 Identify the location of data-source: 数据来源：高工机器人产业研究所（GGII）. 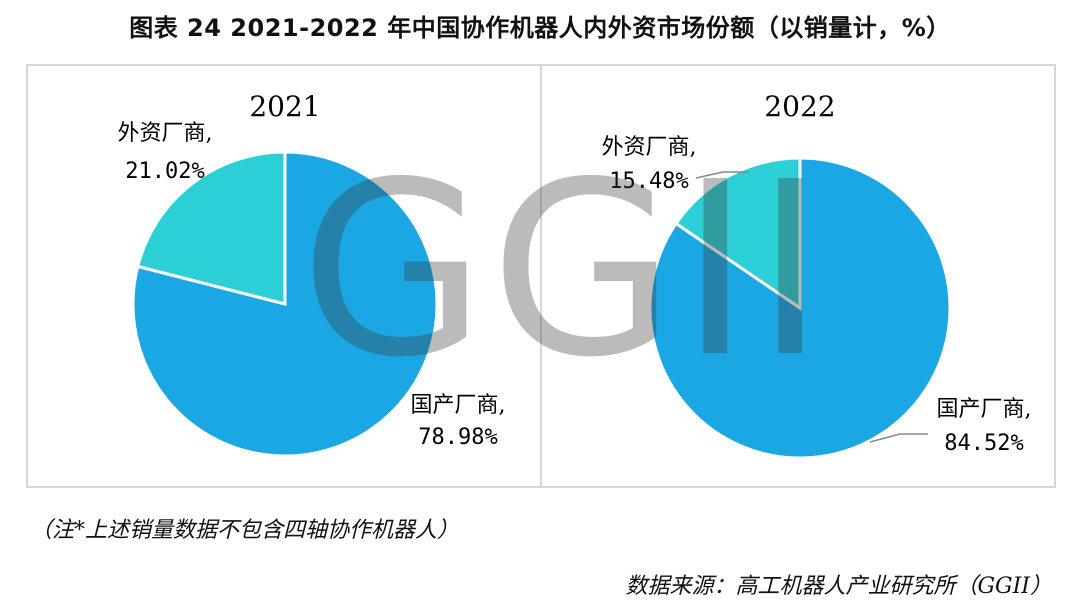
(838, 586).